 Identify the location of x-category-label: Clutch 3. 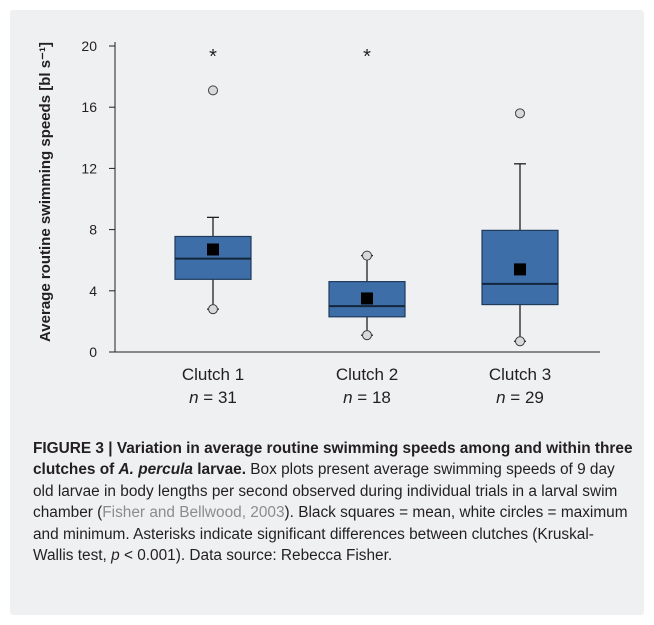
(520, 374).